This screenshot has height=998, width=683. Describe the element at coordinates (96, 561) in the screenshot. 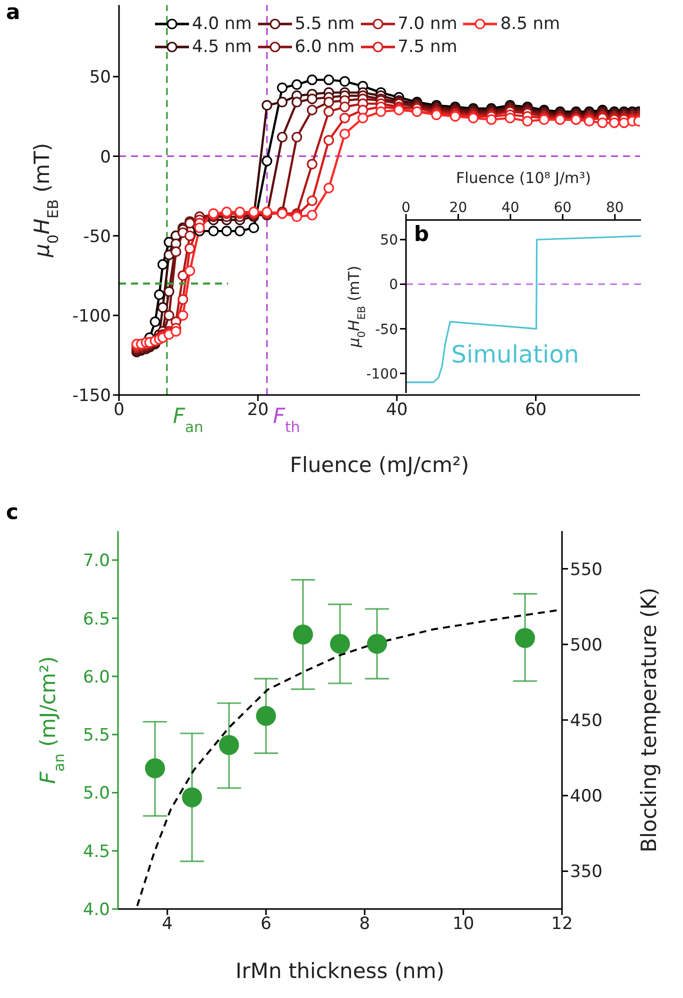

I see `y-tick-label: 7.0` at that location.